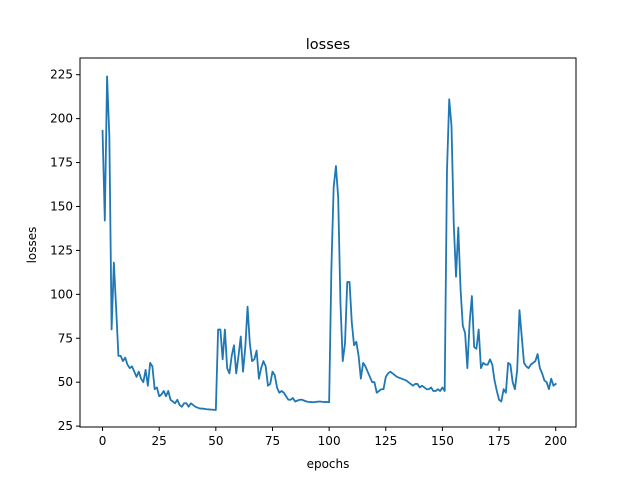 The image size is (640, 480). I want to click on x-tick-label: 25, so click(159, 441).